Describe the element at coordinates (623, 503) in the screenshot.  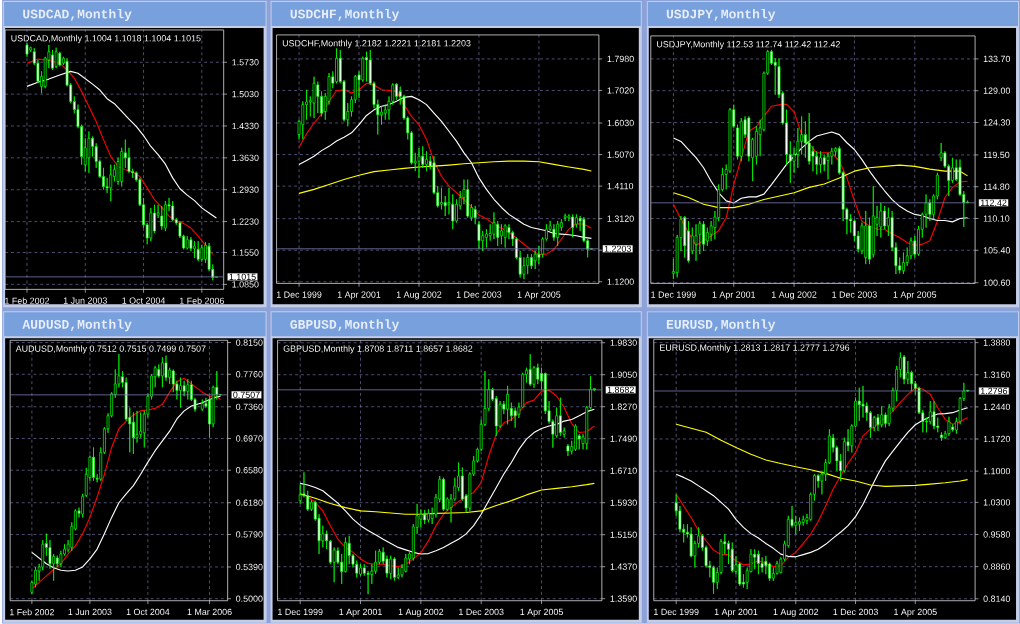
I see `y-tick-label: 1.5930` at that location.